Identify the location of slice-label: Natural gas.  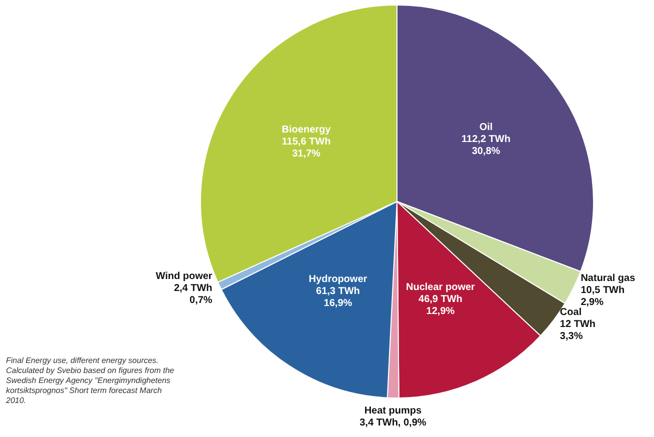
(608, 278).